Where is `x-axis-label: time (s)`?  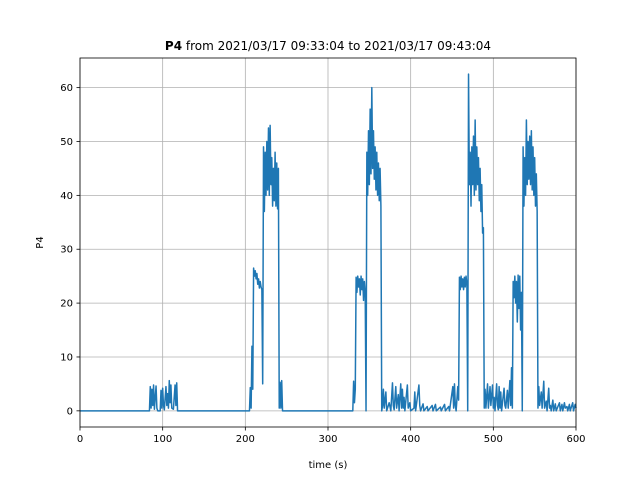 x-axis-label: time (s) is located at coordinates (328, 465).